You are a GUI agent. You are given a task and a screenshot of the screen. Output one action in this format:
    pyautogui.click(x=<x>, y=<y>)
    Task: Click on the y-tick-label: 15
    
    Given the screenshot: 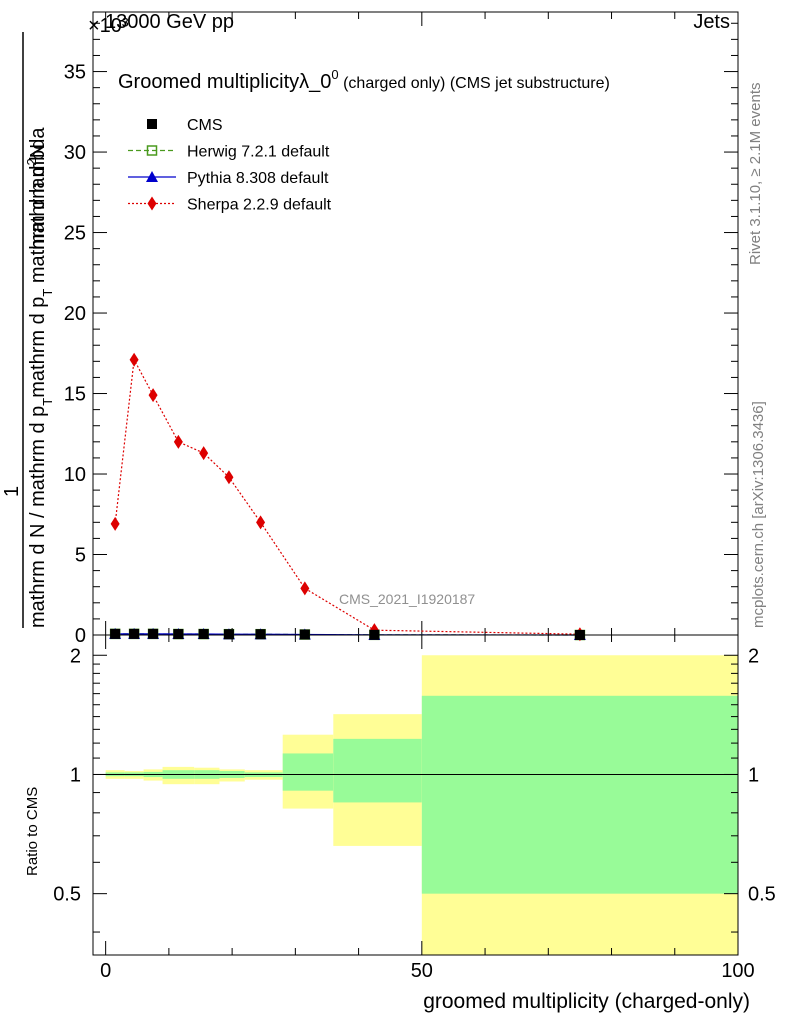 What is the action you would take?
    pyautogui.click(x=75, y=395)
    